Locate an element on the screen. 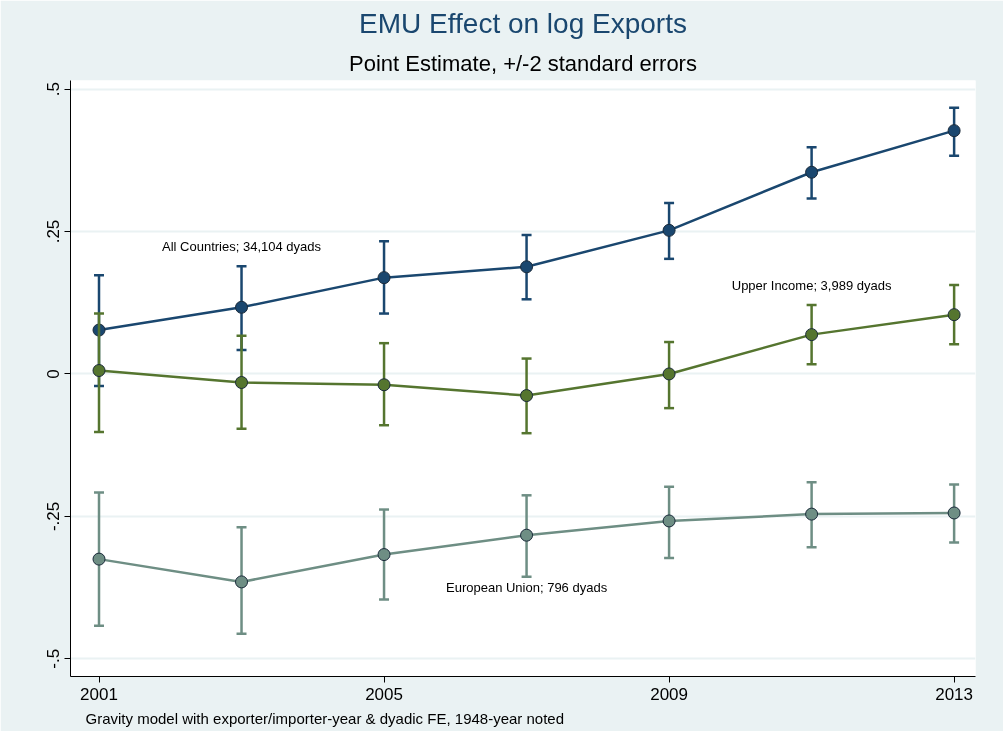 This screenshot has height=731, width=1003. x-tick-label: 2005 is located at coordinates (384, 694).